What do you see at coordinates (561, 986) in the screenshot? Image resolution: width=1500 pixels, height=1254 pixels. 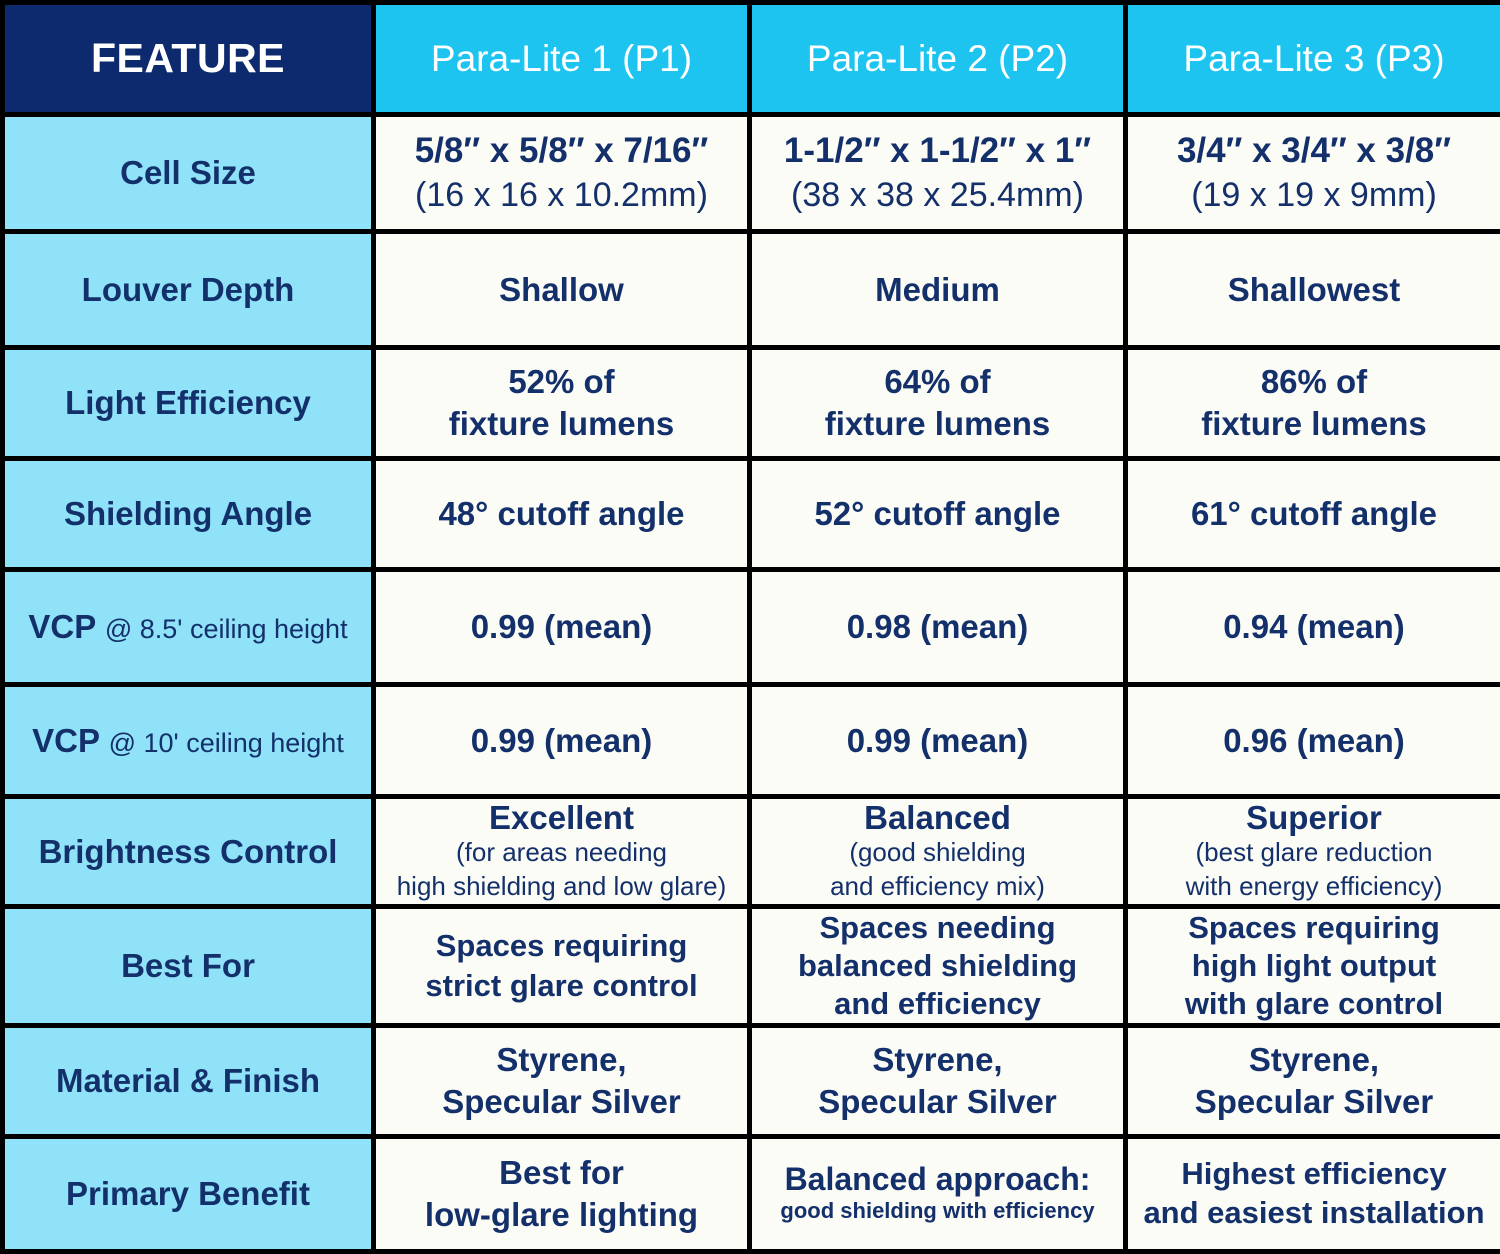 I see `best-for-line: strict glare control` at bounding box center [561, 986].